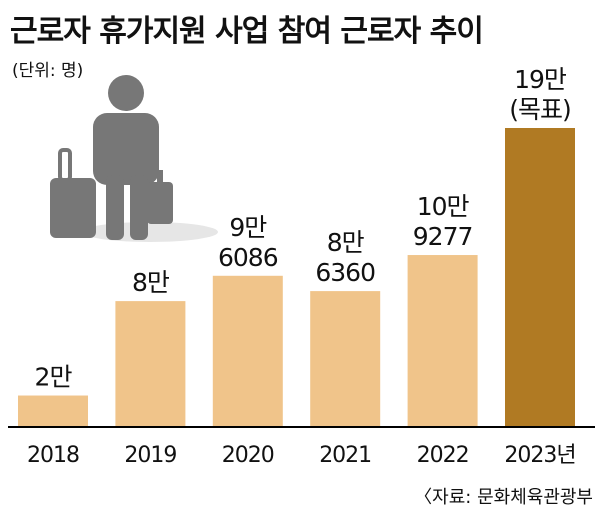 This screenshot has height=515, width=603. Describe the element at coordinates (345, 272) in the screenshot. I see `data-label-2021-2: 6360` at that location.